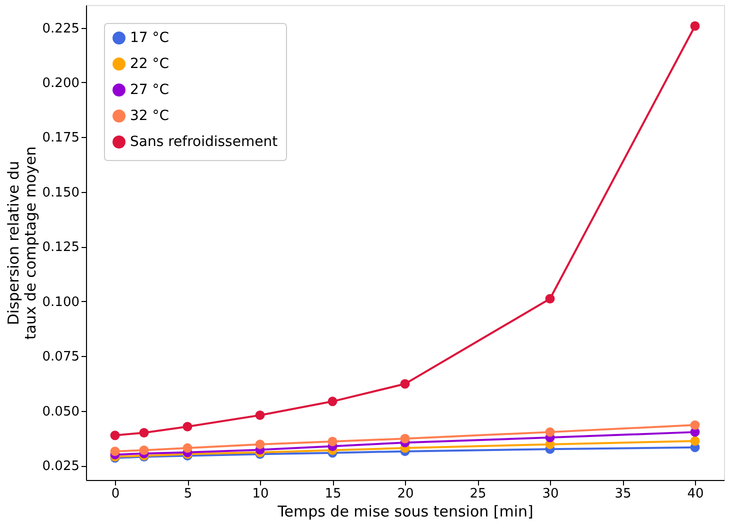  Describe the element at coordinates (695, 494) in the screenshot. I see `x-tick-label: 40` at that location.